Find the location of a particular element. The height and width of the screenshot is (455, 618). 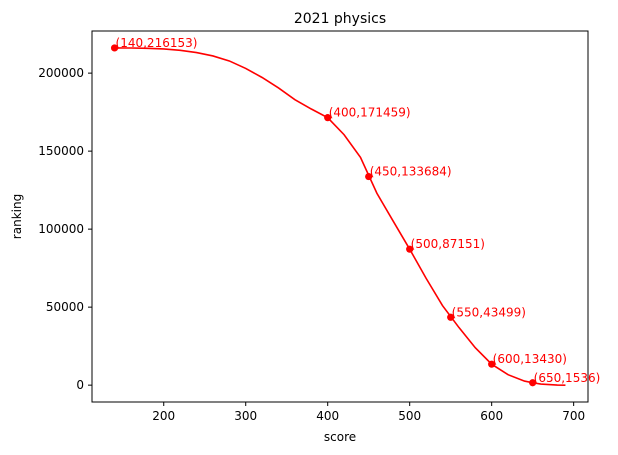

chart-title: 2021 physics is located at coordinates (340, 19).